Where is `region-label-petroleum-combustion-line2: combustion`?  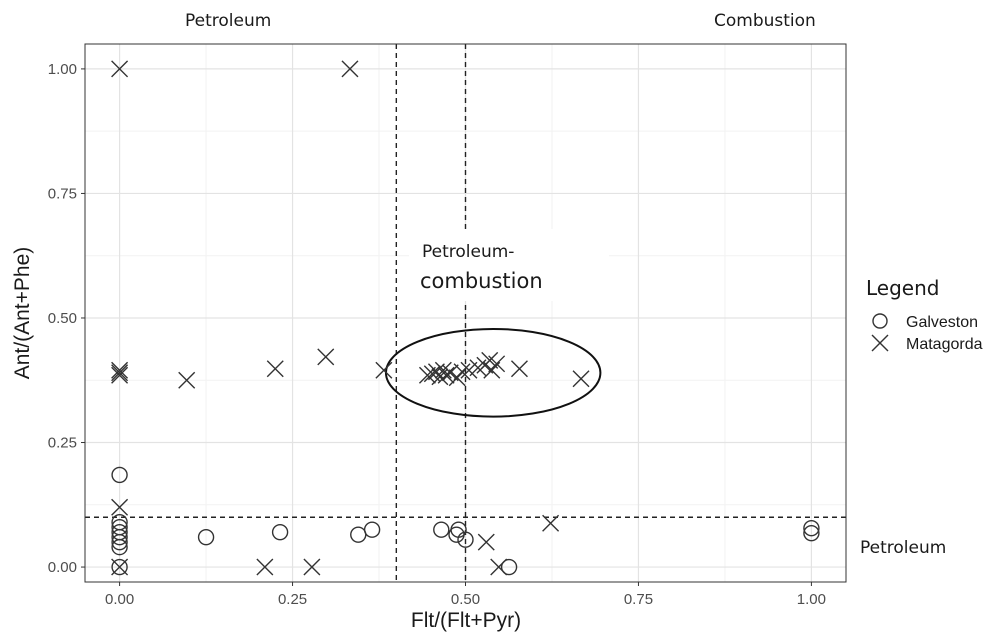 region-label-petroleum-combustion-line2: combustion is located at coordinates (481, 281).